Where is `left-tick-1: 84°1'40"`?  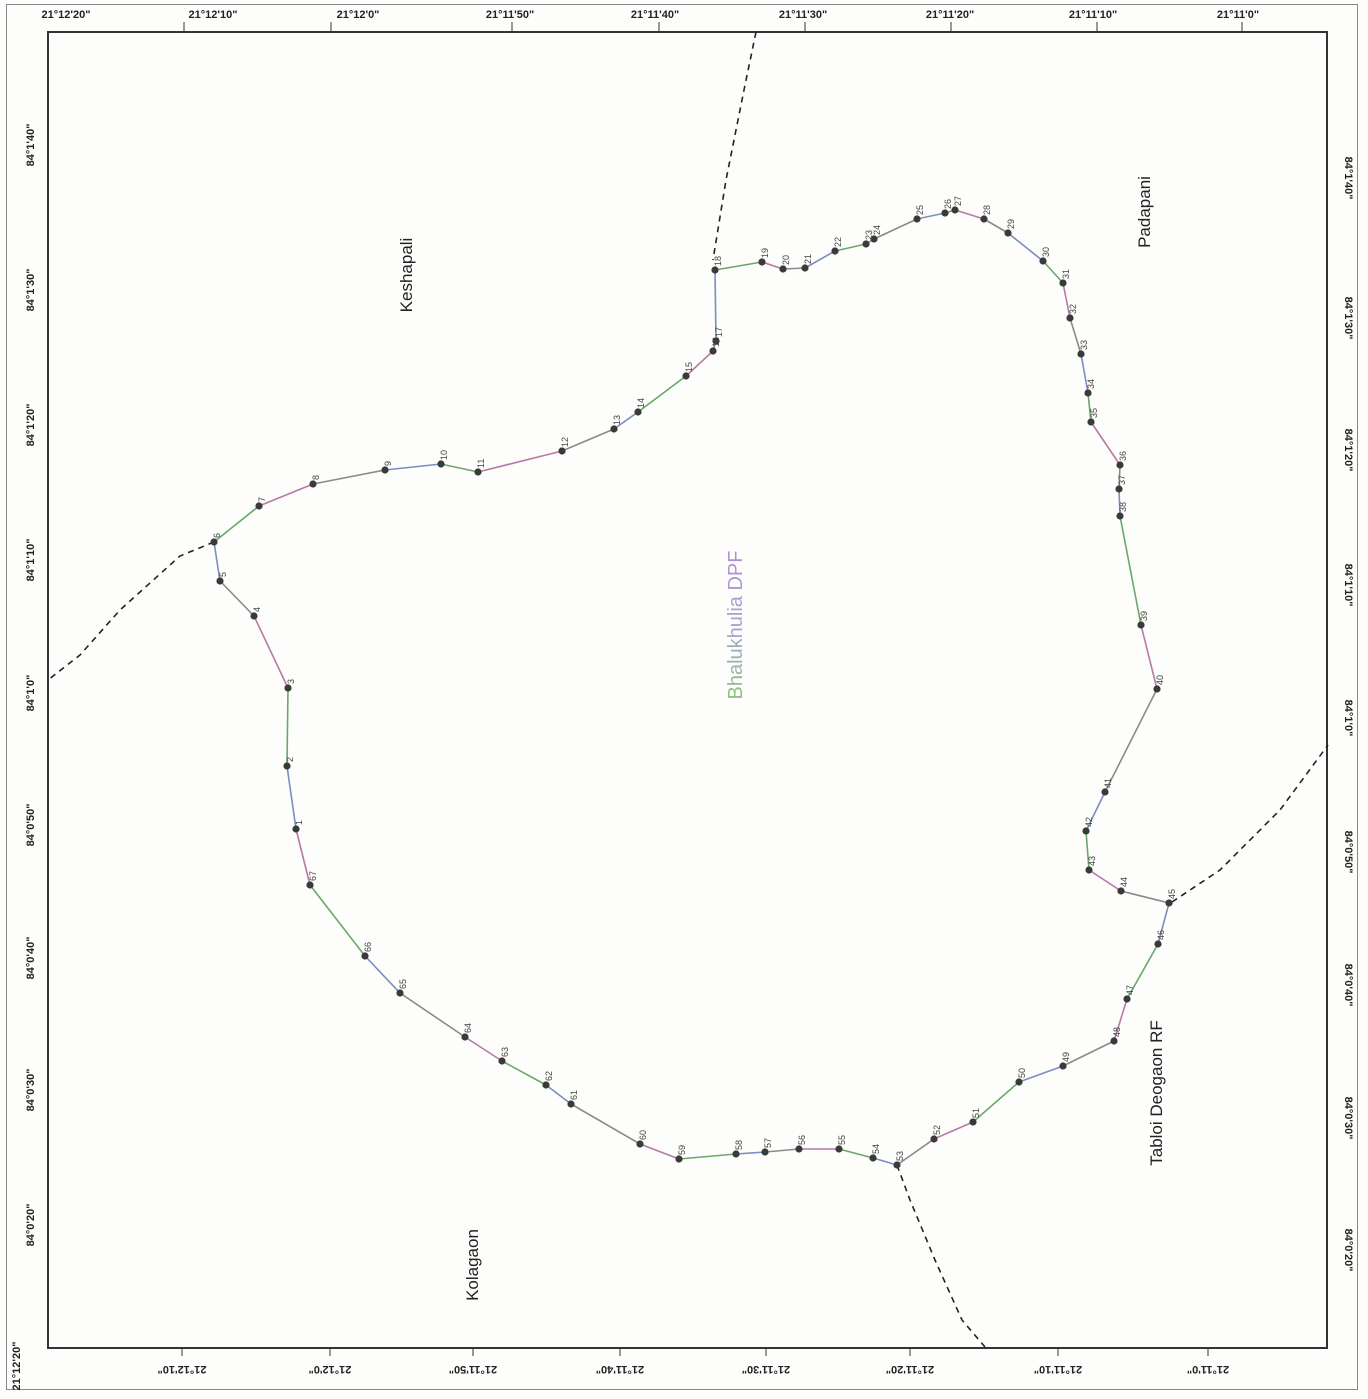 left-tick-1: 84°1'40" is located at coordinates (31, 145).